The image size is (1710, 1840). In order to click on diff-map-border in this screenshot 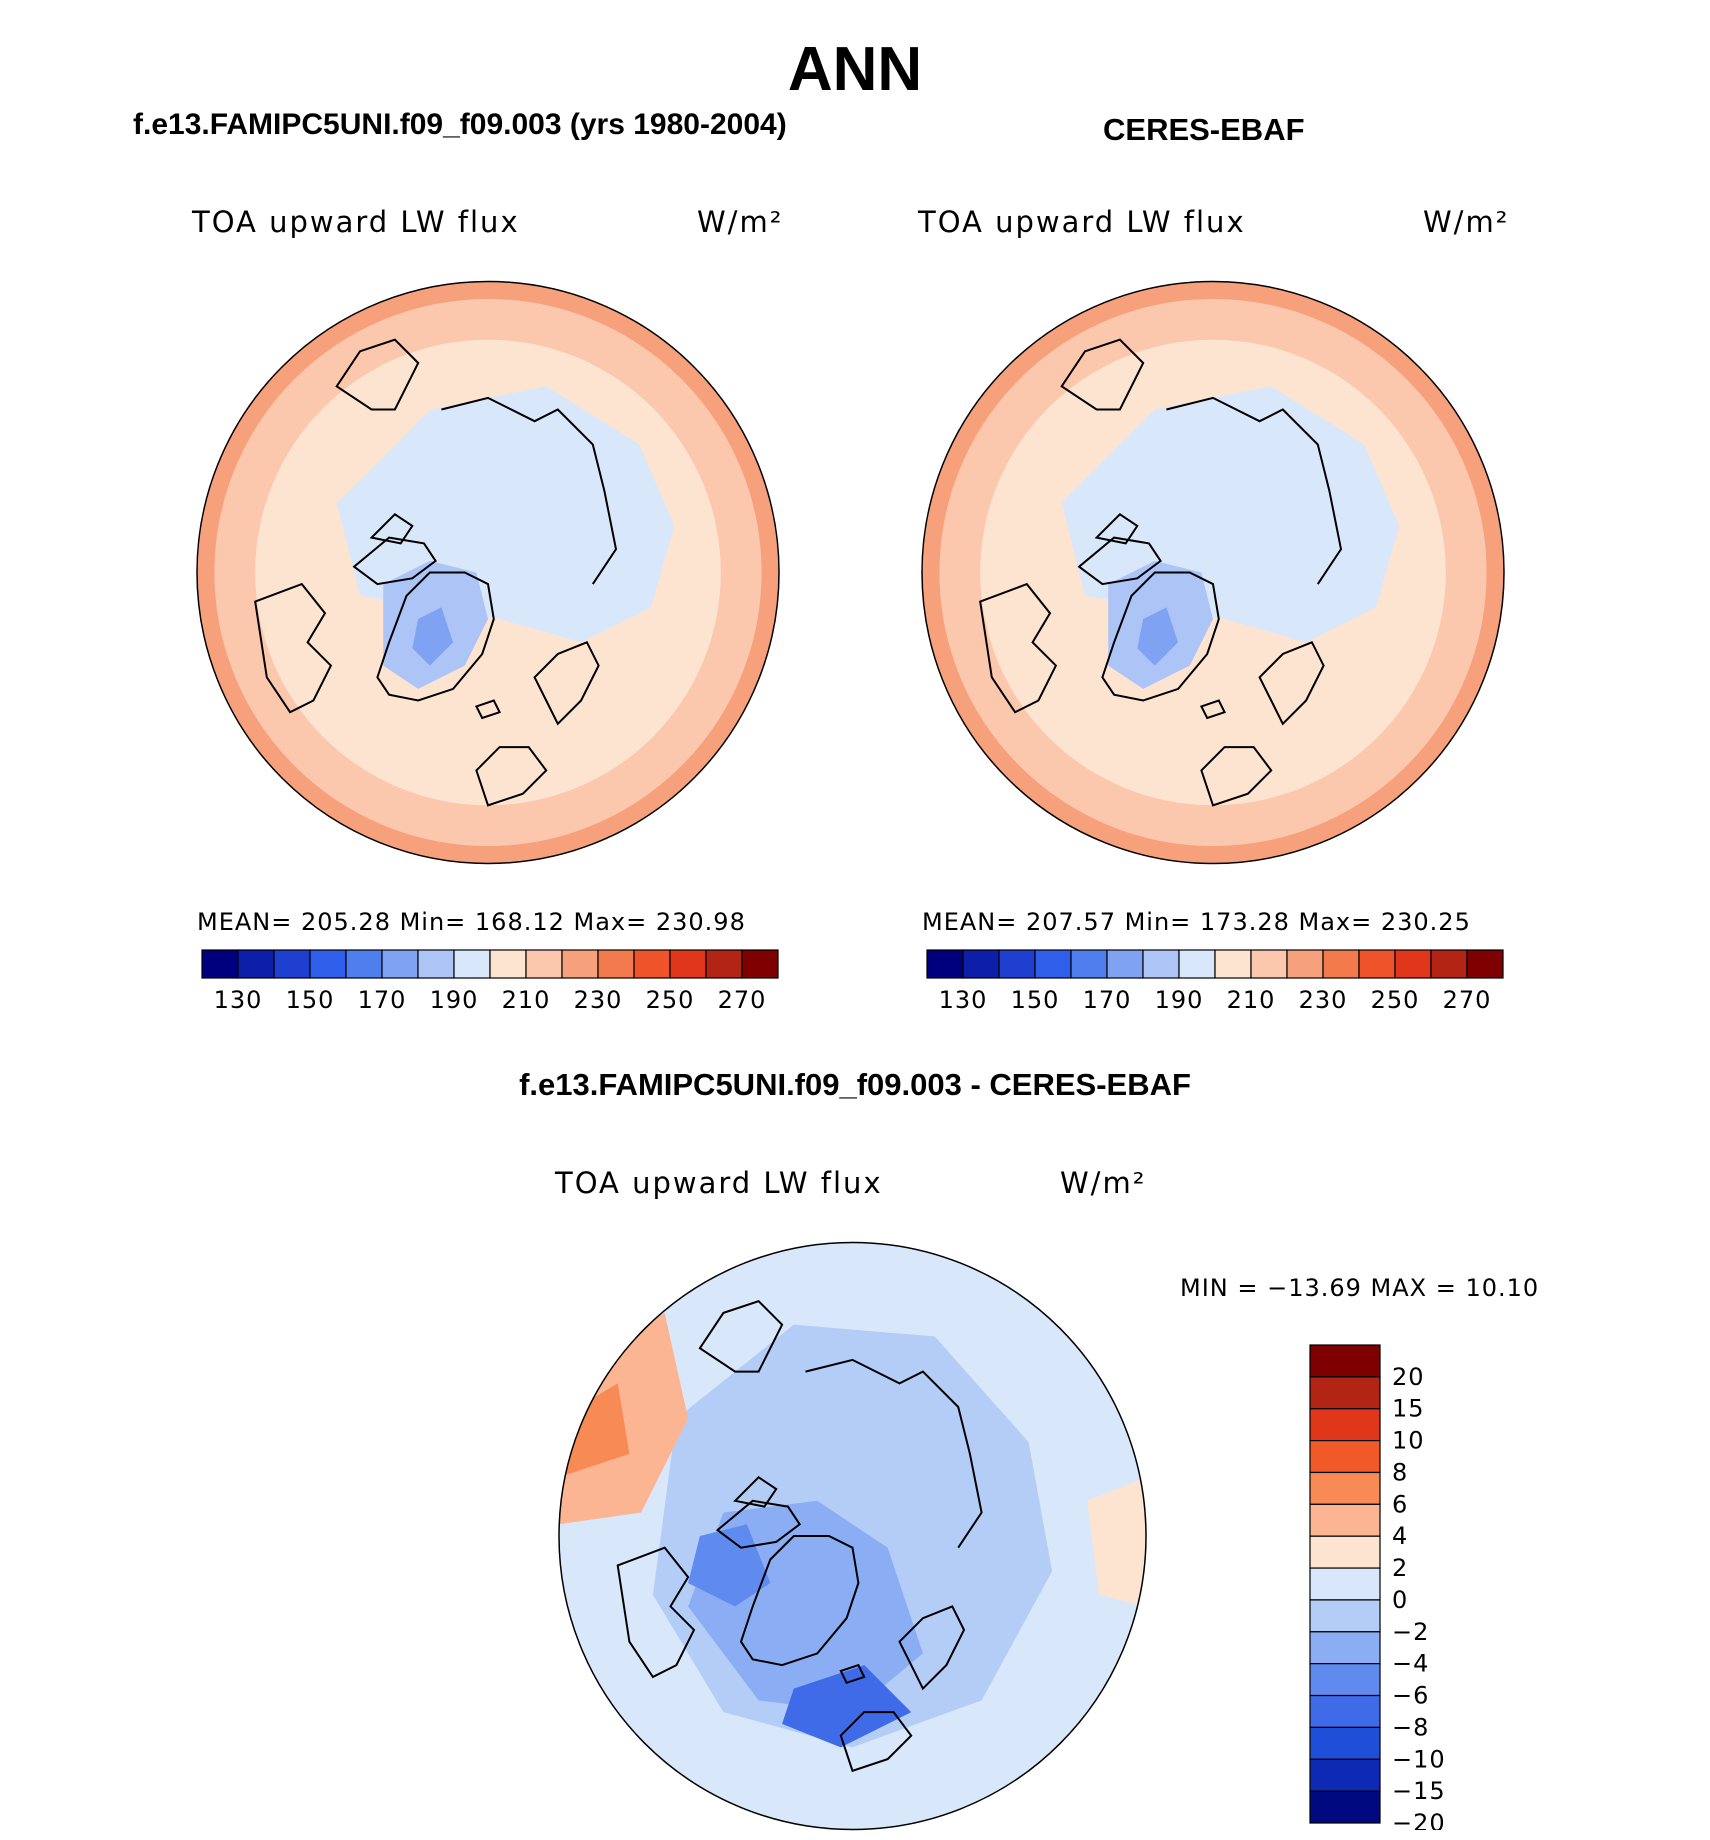, I will do `click(852, 1536)`.